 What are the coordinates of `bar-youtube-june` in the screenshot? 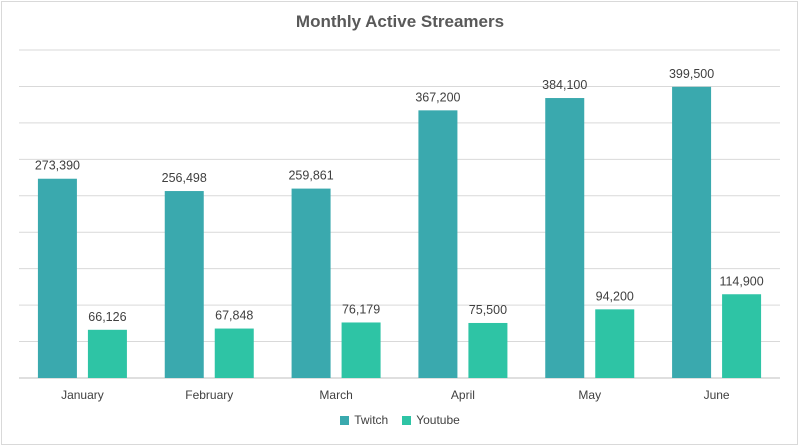 It's located at (742, 336).